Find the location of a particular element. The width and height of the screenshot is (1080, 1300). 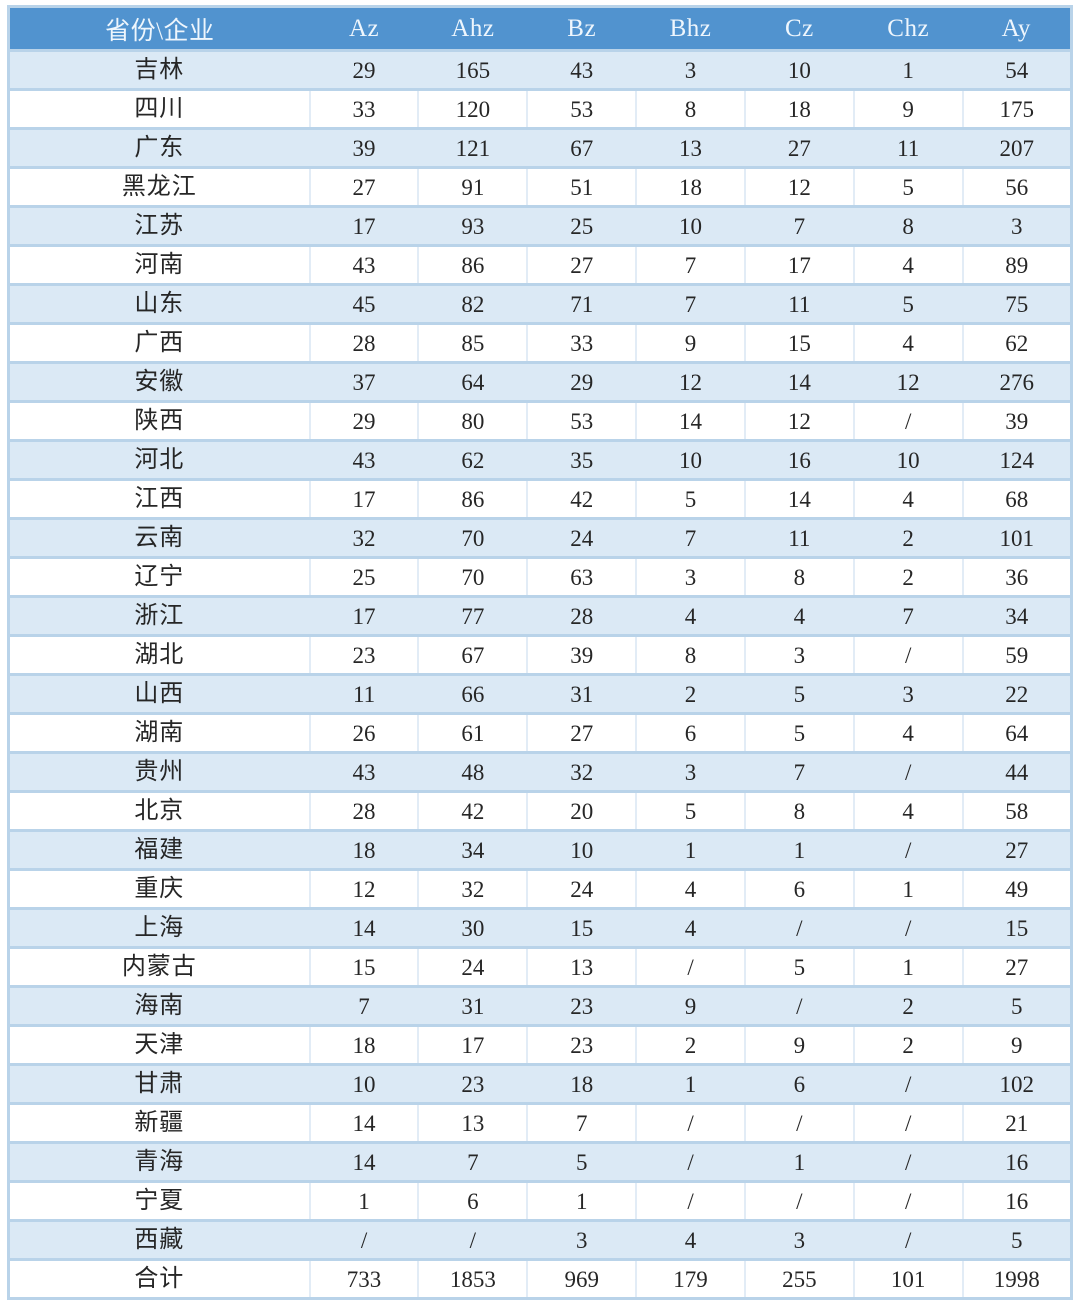

value-cell: 31 is located at coordinates (473, 1006).